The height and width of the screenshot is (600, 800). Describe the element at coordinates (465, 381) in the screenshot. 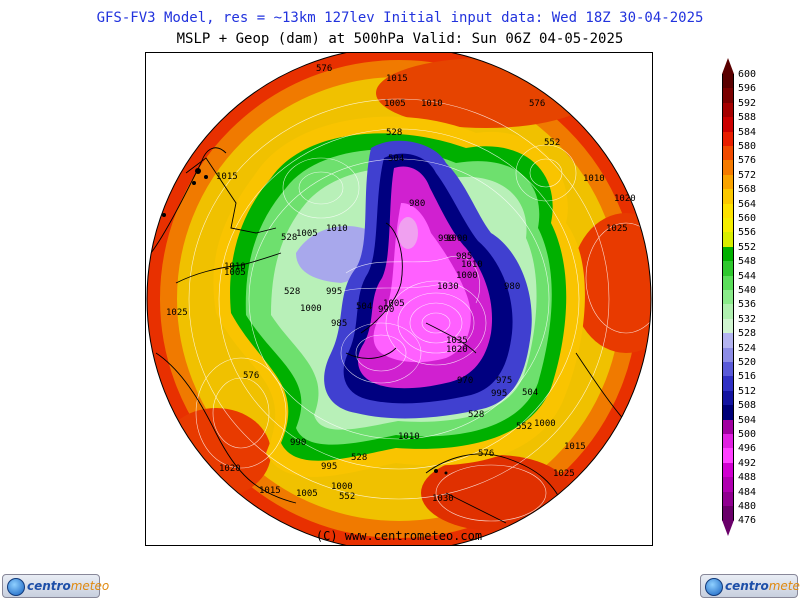

I see `isobar-label: 970` at that location.